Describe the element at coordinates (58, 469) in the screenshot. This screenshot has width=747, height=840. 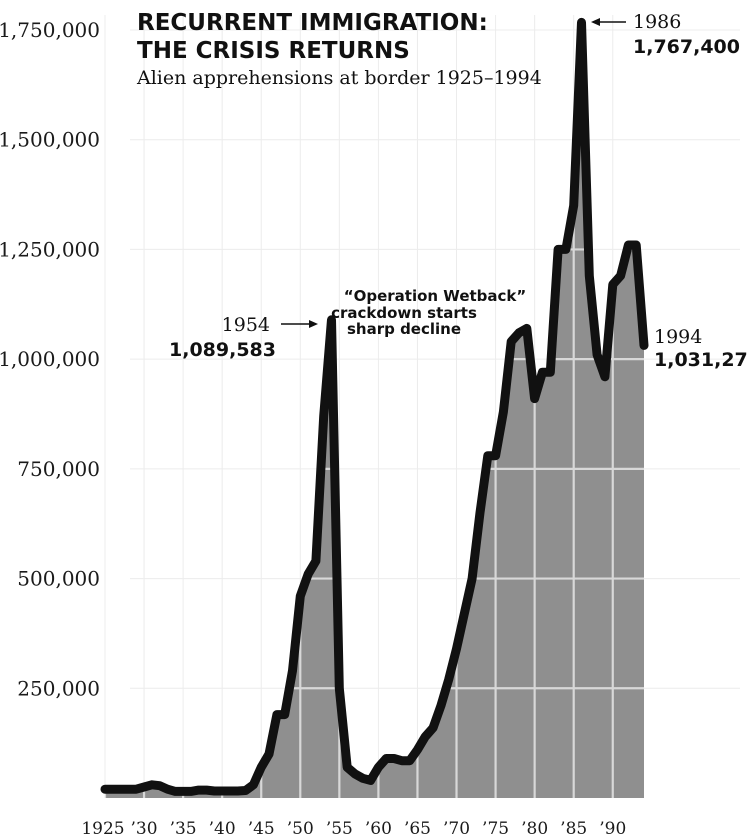
I see `y-tick-label: 750,000` at that location.